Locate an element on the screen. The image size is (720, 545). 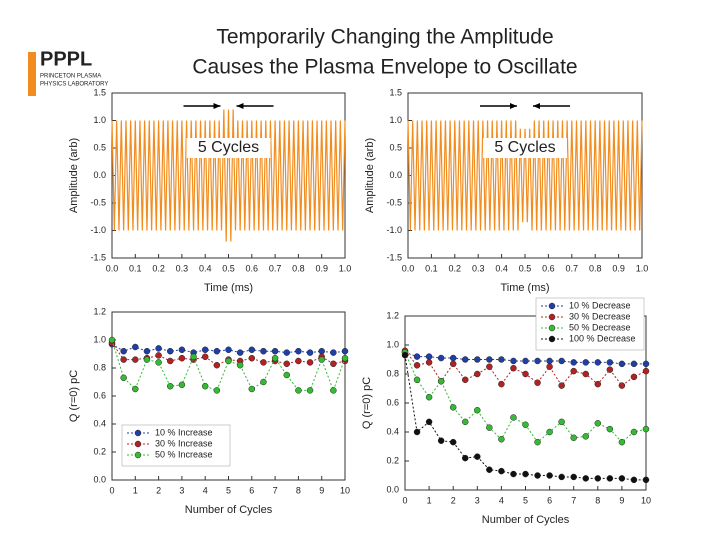
x-tick-label: 0.4 is located at coordinates (205, 268).